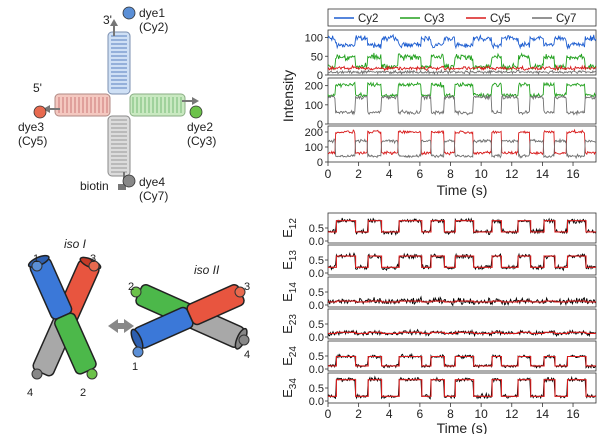 The width and height of the screenshot is (600, 434). What do you see at coordinates (368, 19) in the screenshot?
I see `legend-label-cy2: Cy2` at bounding box center [368, 19].